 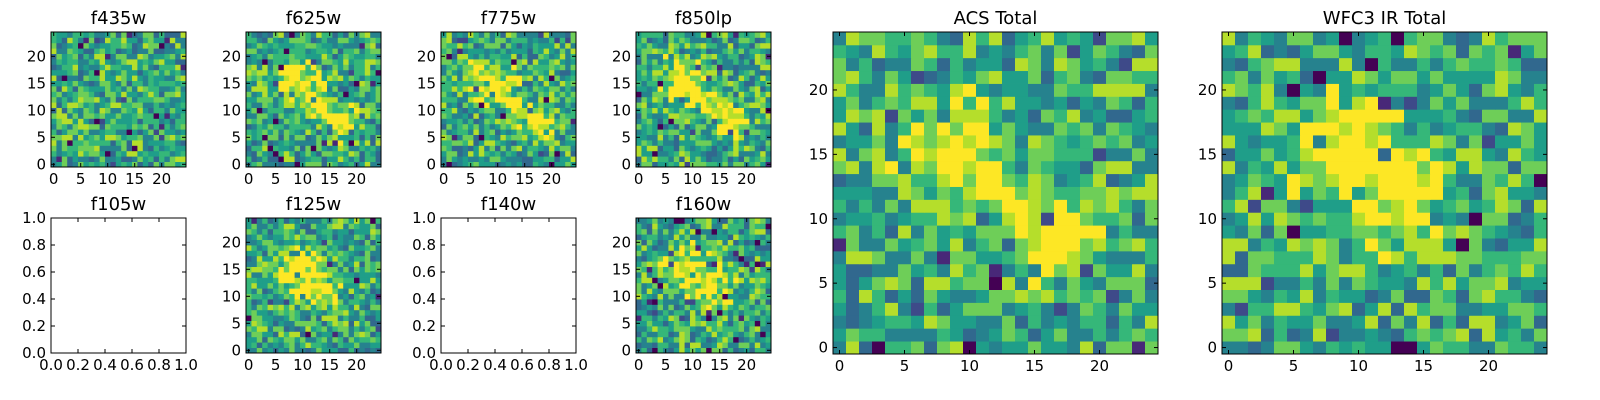 I want to click on y-tick-label: 0.6, so click(x=424, y=272).